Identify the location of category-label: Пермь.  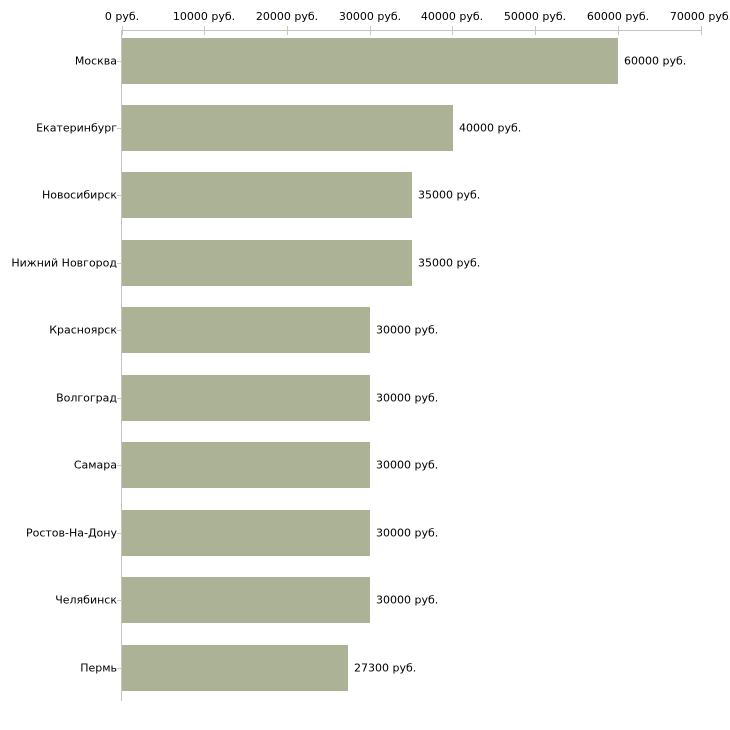
(98, 668).